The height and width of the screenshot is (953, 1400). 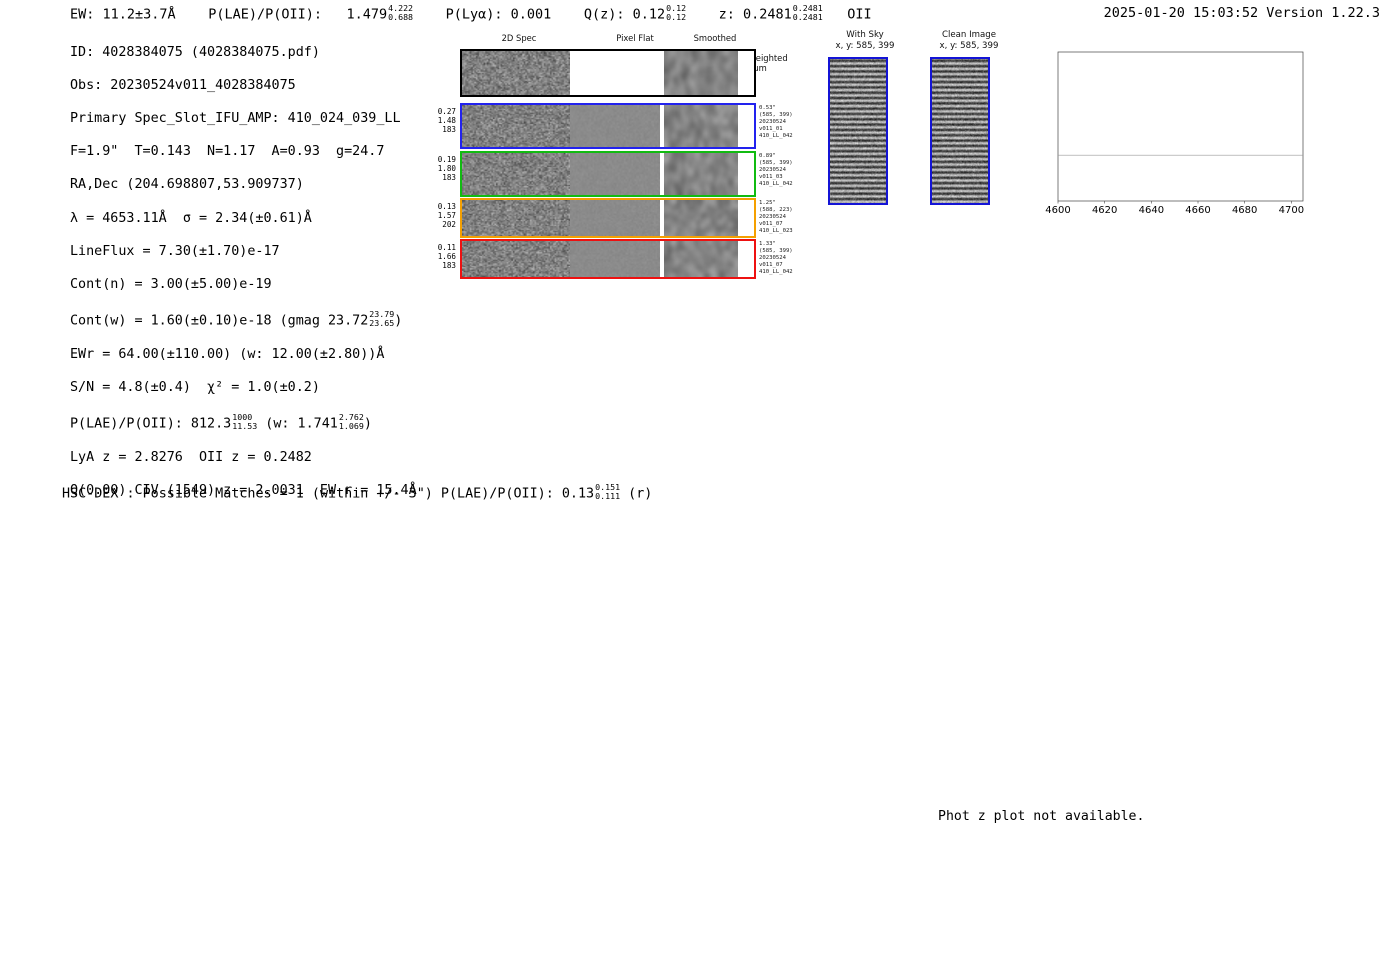 What do you see at coordinates (704, 382) in the screenshot?
I see `spectrum-canvas` at bounding box center [704, 382].